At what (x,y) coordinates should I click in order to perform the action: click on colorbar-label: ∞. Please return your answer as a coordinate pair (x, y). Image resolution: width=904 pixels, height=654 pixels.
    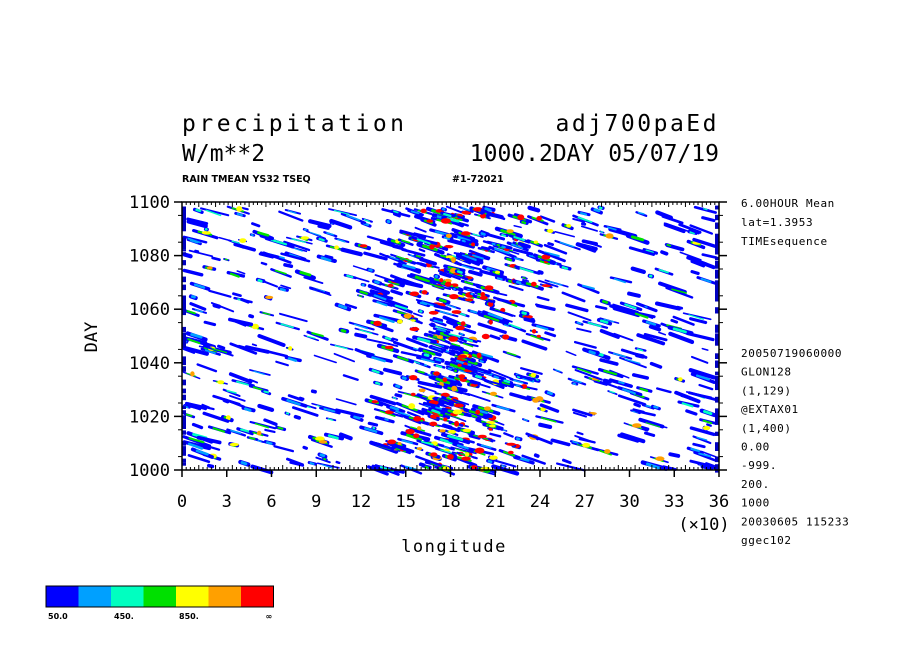
    Looking at the image, I should click on (269, 616).